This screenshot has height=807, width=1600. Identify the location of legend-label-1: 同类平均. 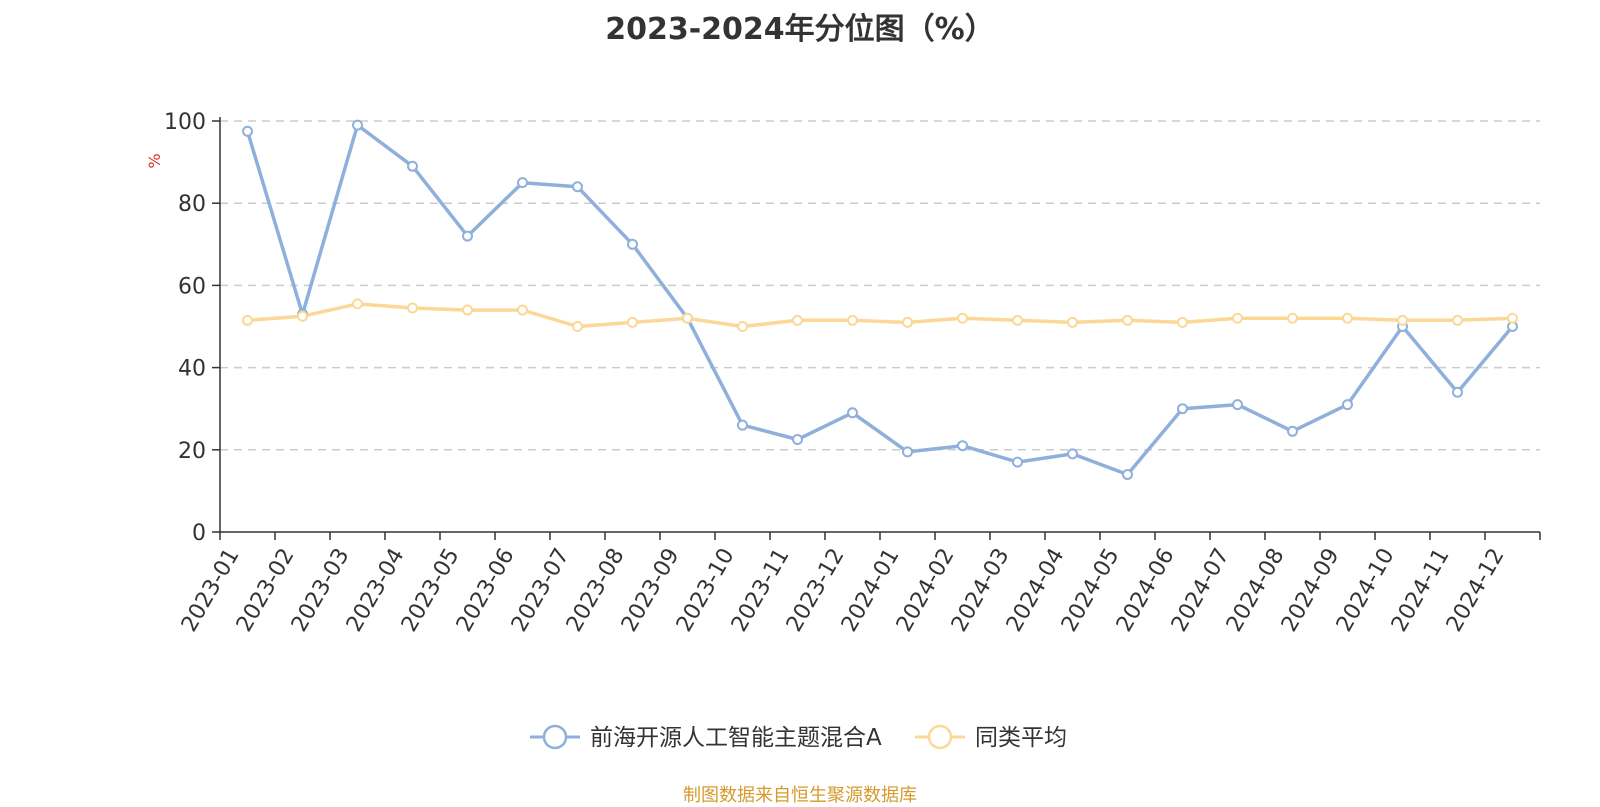
(1021, 738).